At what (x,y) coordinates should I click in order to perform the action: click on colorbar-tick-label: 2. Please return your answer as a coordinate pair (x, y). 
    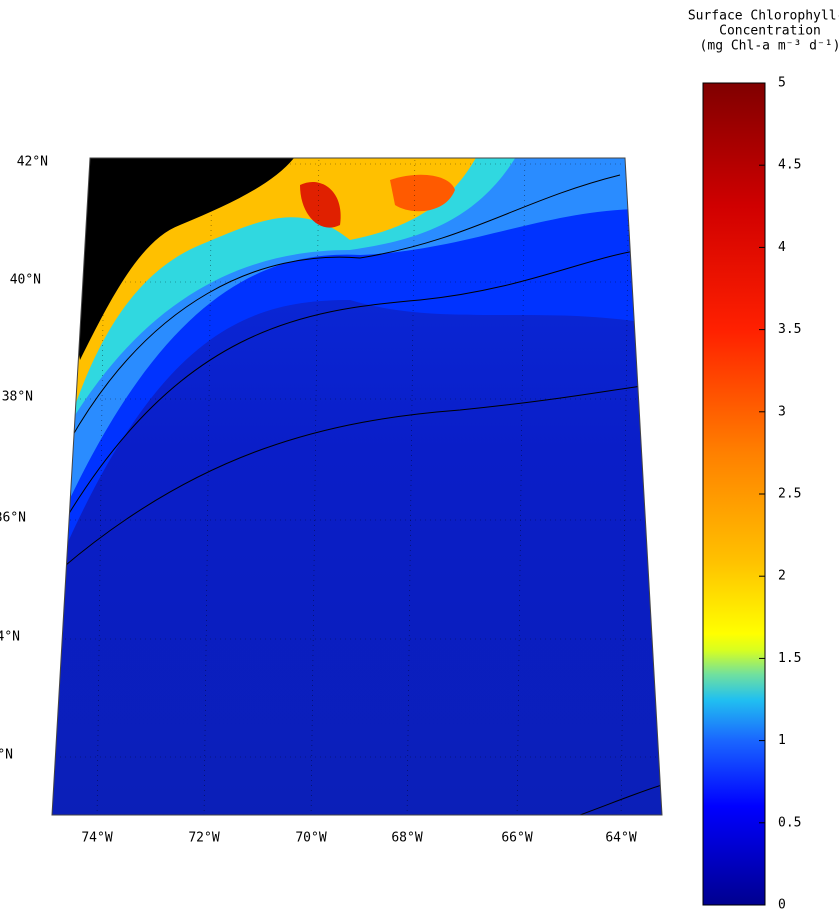
    Looking at the image, I should click on (782, 576).